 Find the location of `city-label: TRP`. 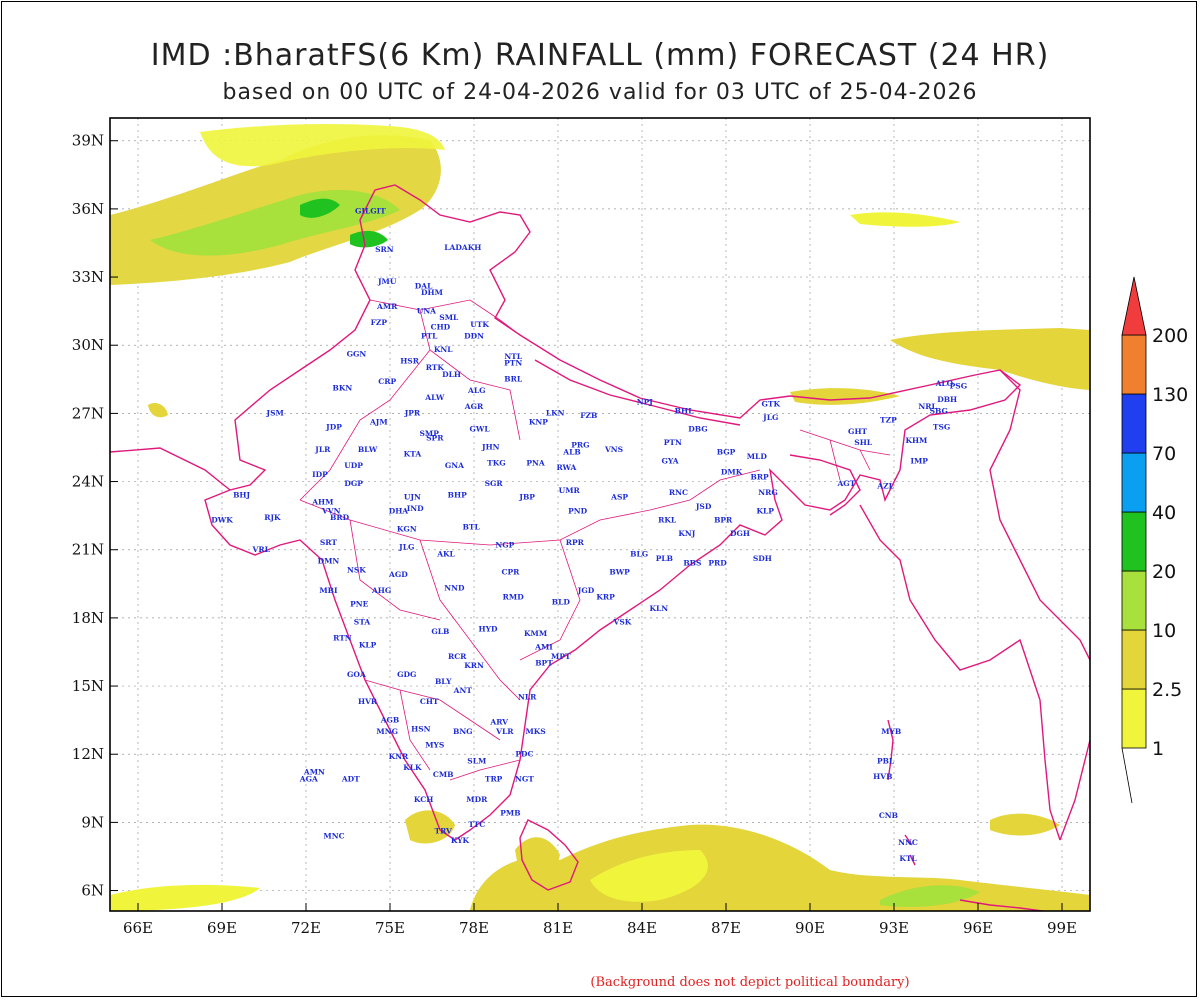

city-label: TRP is located at coordinates (494, 778).